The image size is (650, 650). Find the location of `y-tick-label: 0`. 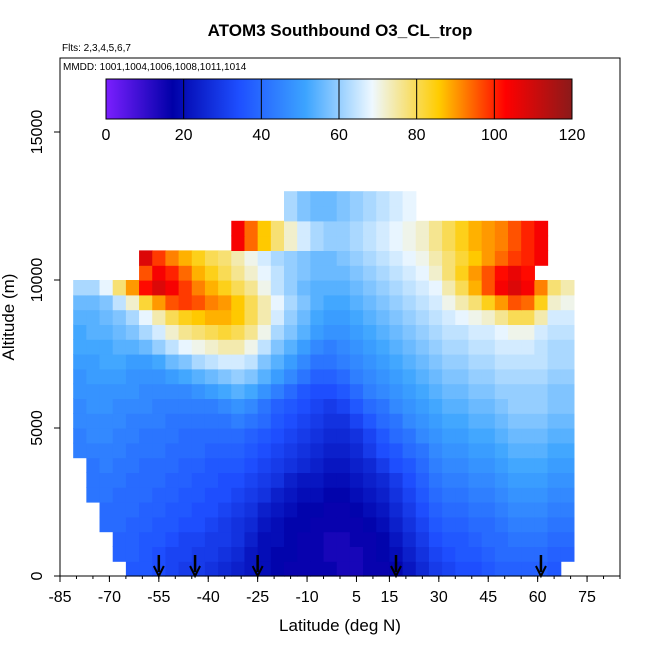

y-tick-label: 0 is located at coordinates (37, 575).